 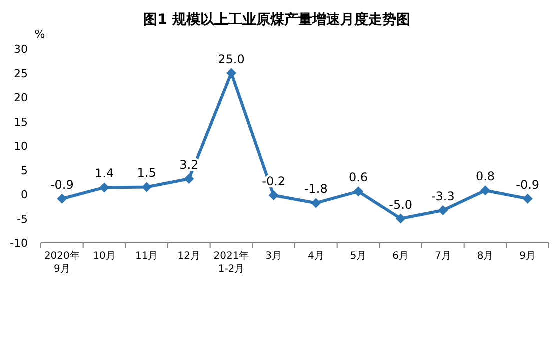 What do you see at coordinates (21, 49) in the screenshot?
I see `y-tick-label: 30` at bounding box center [21, 49].